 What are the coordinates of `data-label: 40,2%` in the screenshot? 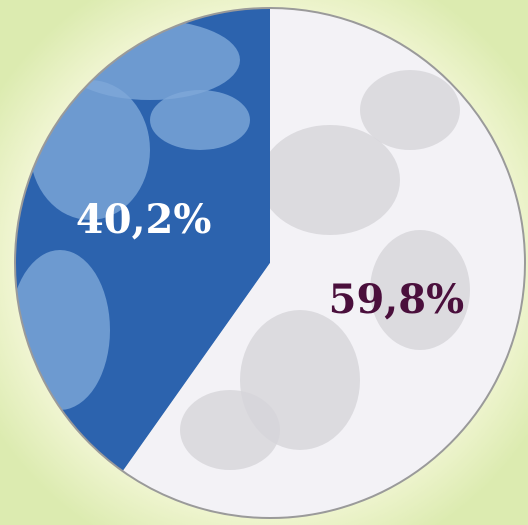 It's located at (143, 219).